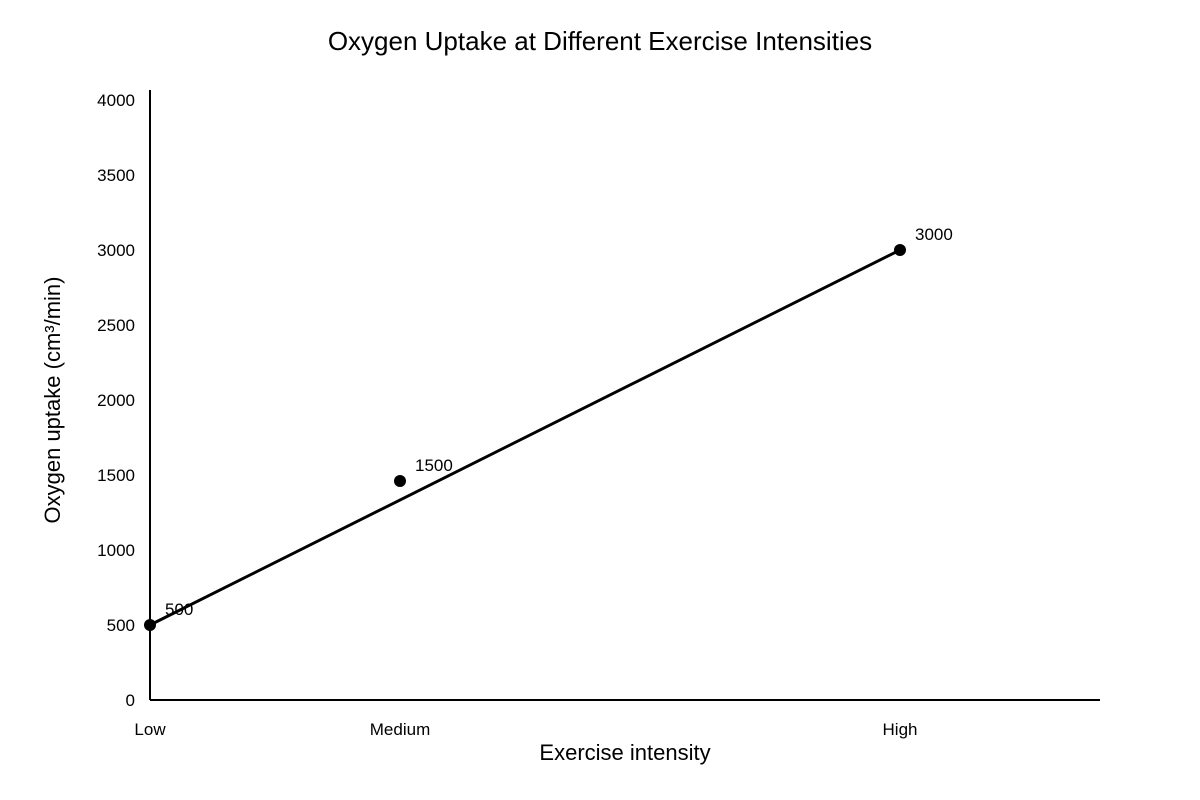 The height and width of the screenshot is (800, 1200). Describe the element at coordinates (179, 609) in the screenshot. I see `data-label: 500` at that location.